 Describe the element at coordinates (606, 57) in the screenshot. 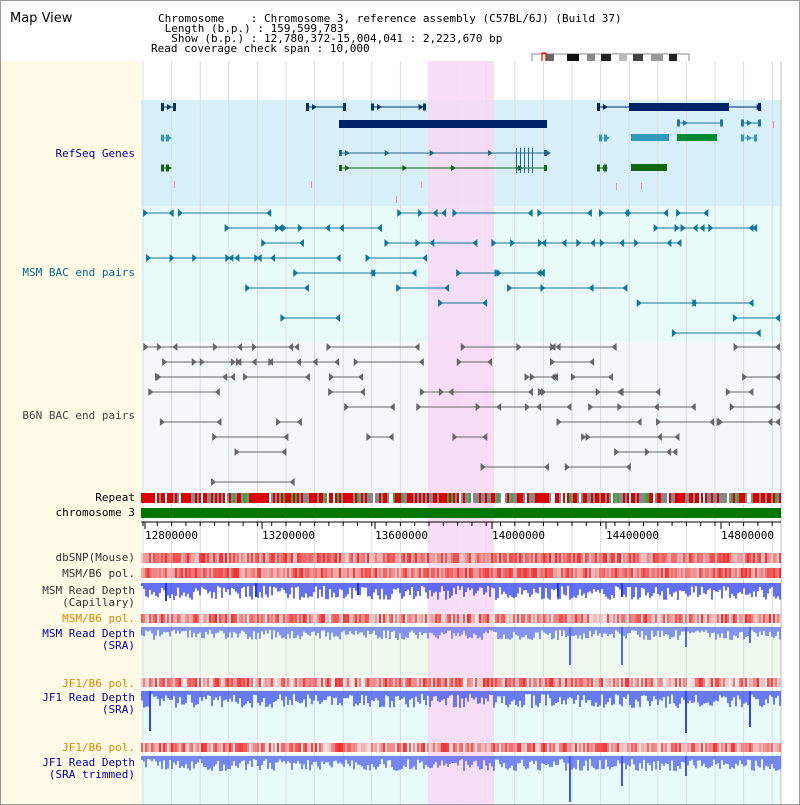

I see `ideogram-band` at that location.